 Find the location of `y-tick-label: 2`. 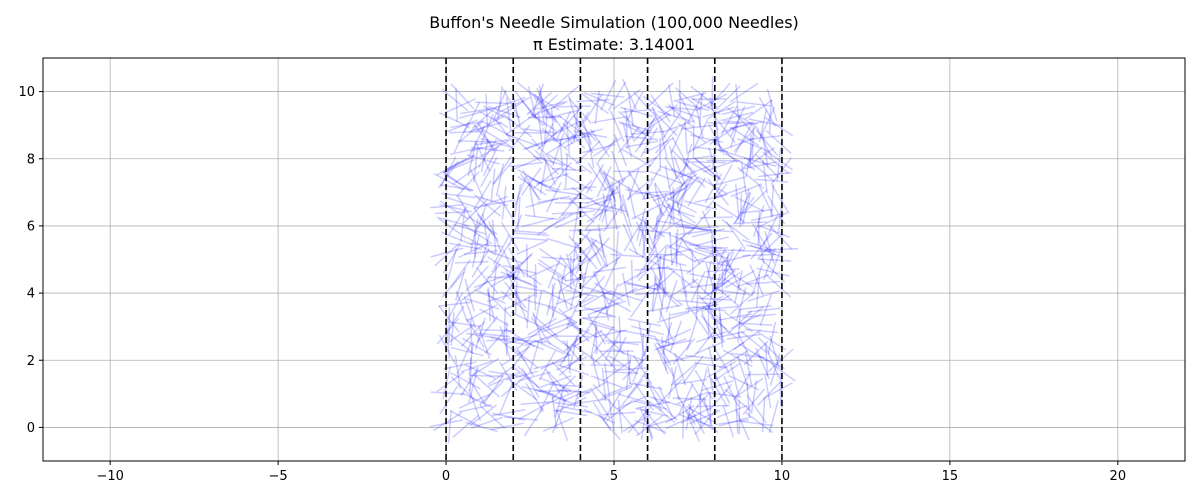

y-tick-label: 2 is located at coordinates (31, 361).